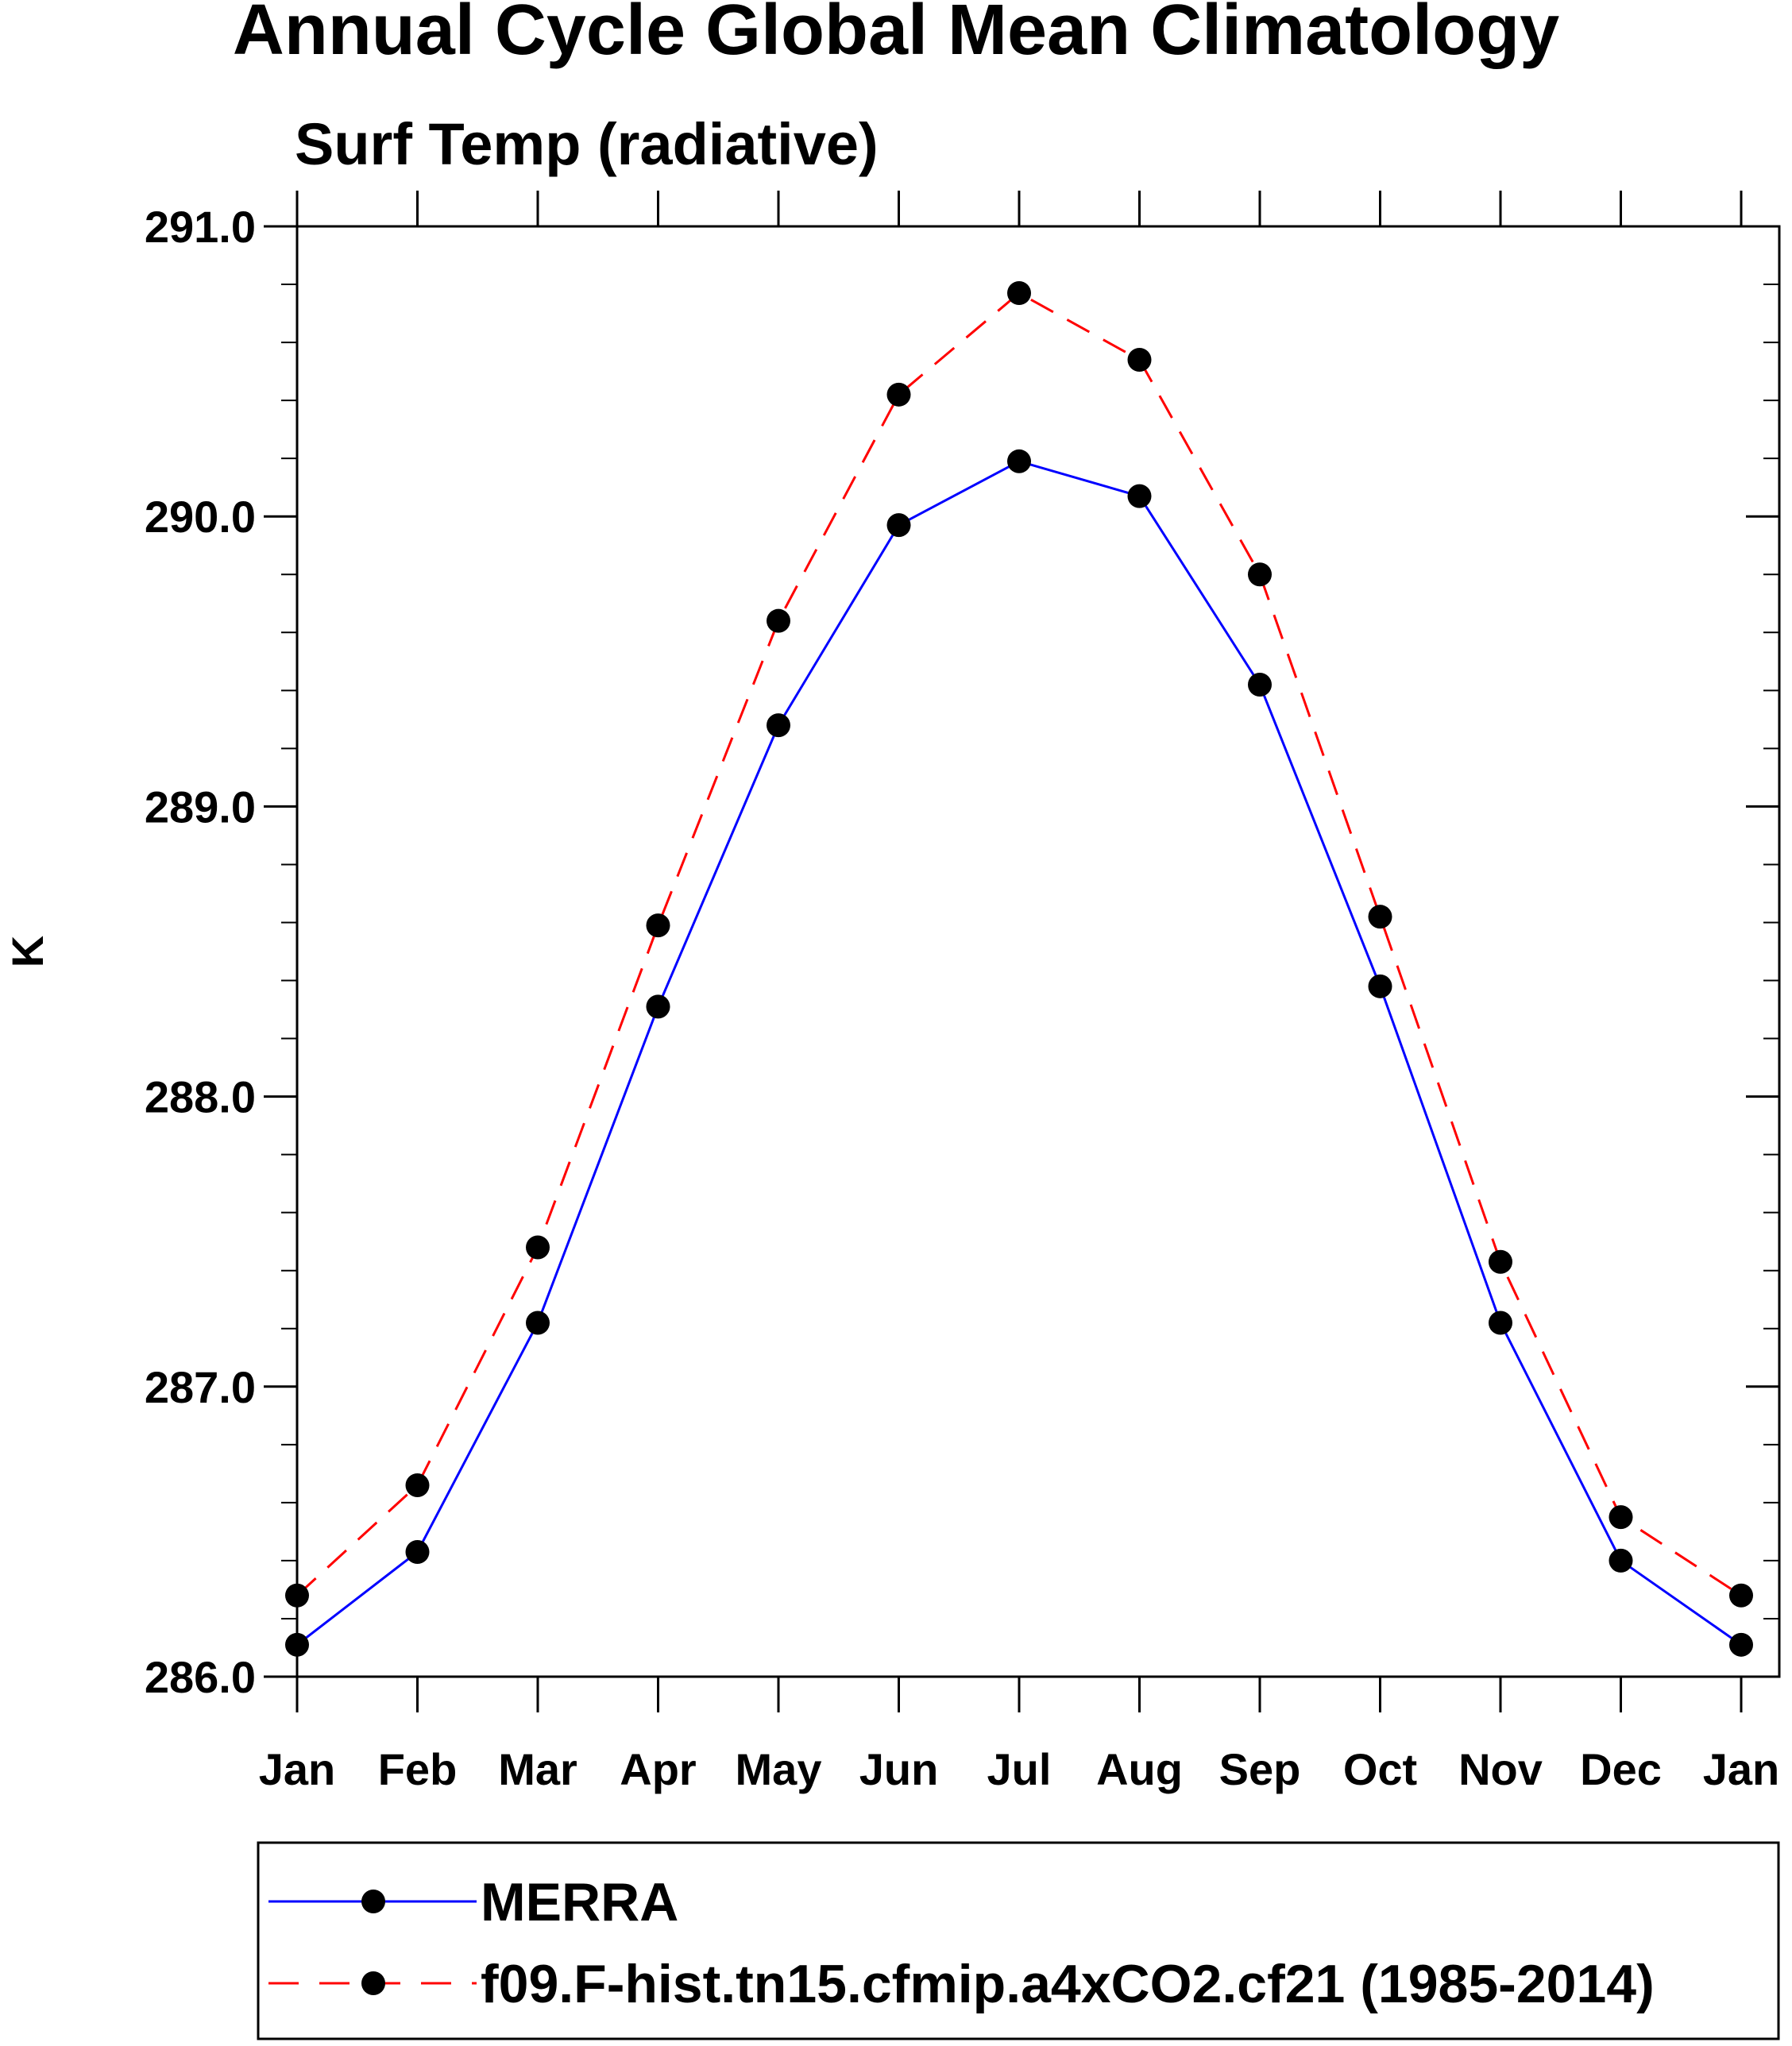 This screenshot has width=1792, height=2046. I want to click on x-tick-label: May, so click(779, 1769).